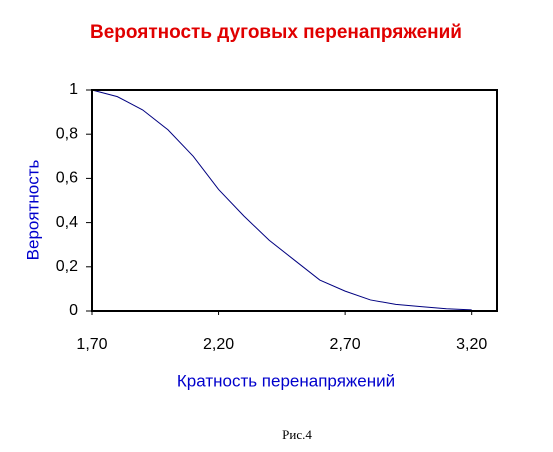 The height and width of the screenshot is (452, 553). What do you see at coordinates (32, 210) in the screenshot?
I see `y-axis-label: Вероятность` at bounding box center [32, 210].